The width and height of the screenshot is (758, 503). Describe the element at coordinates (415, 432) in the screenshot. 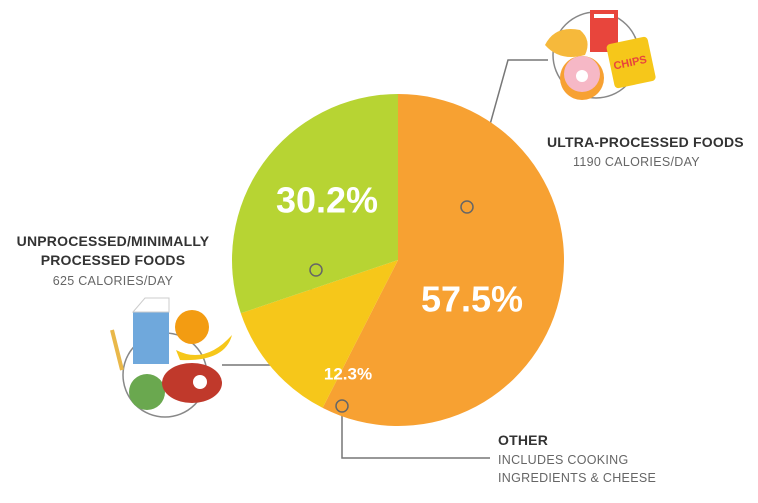

I see `leader-line` at that location.